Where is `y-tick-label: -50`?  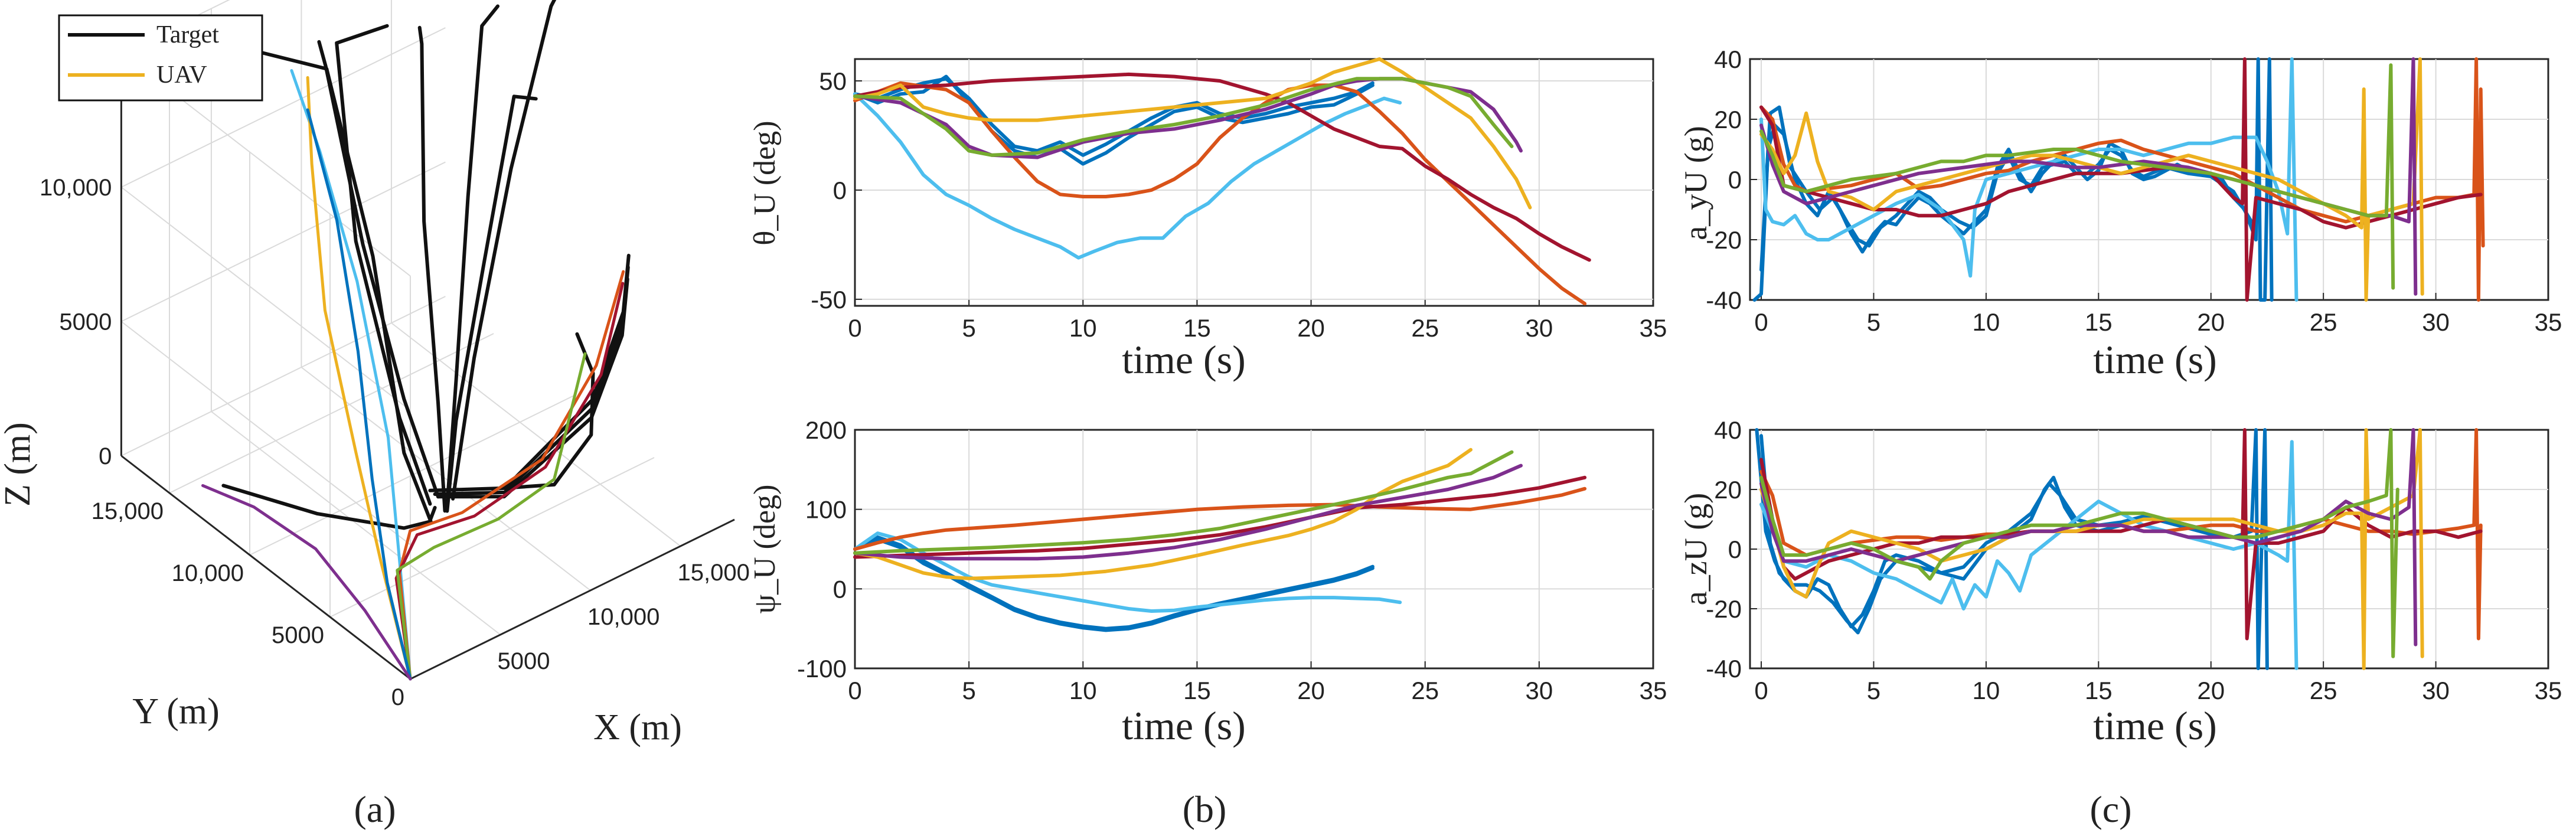 y-tick-label: -50 is located at coordinates (829, 300).